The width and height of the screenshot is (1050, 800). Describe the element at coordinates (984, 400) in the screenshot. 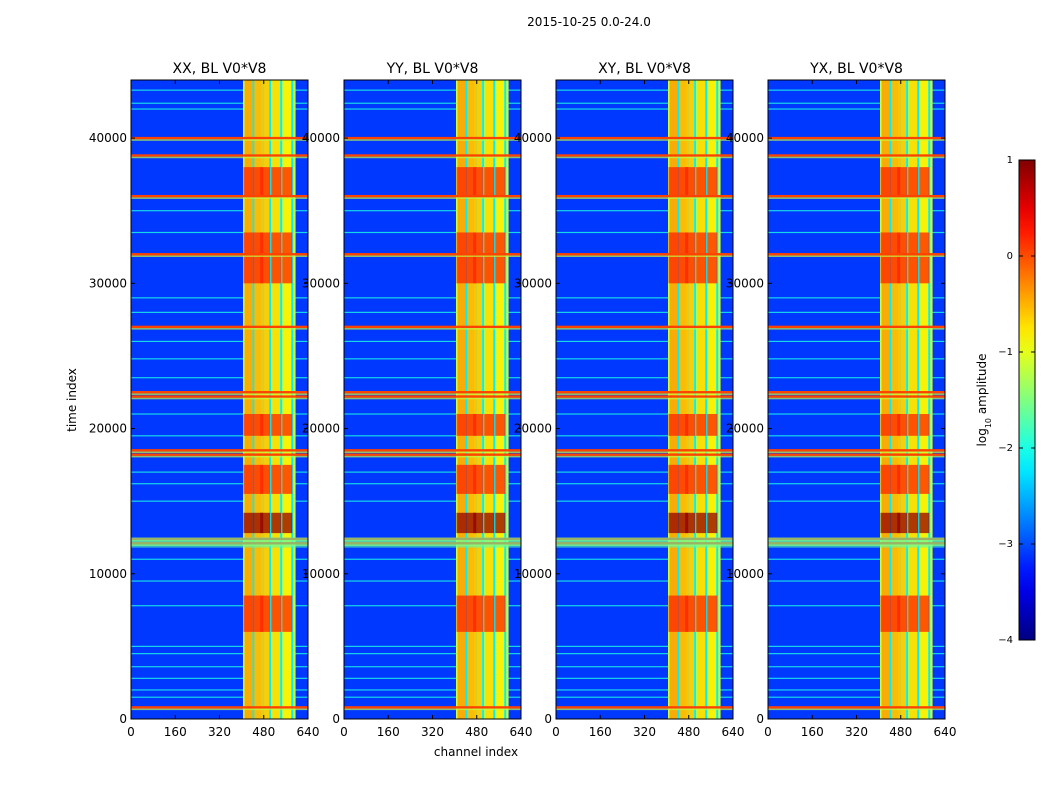

I see `colorbar-label: log10 amplitude` at that location.